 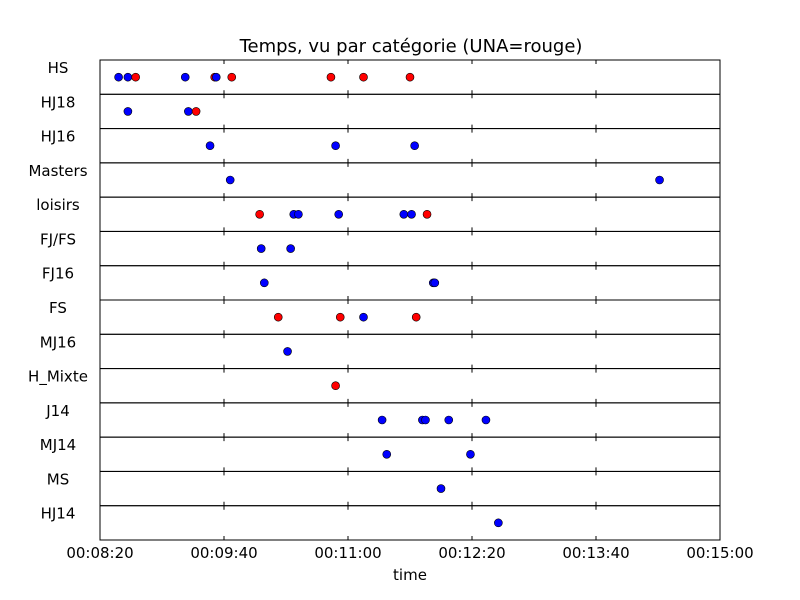 I want to click on panel: MJ16, so click(x=380, y=351).